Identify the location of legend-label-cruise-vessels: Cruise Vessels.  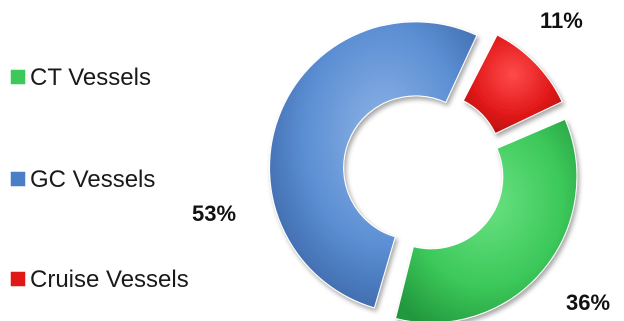
(109, 279).